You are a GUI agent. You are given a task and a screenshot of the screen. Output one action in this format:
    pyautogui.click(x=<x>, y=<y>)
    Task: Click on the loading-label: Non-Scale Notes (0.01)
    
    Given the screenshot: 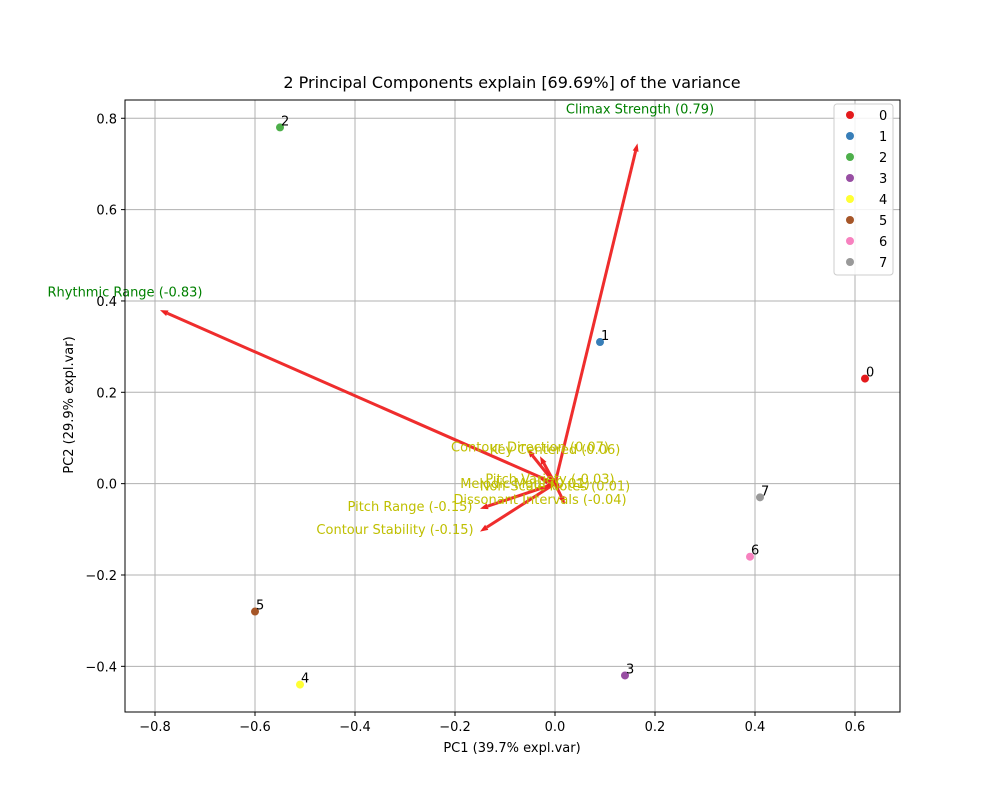 What is the action you would take?
    pyautogui.click(x=555, y=486)
    